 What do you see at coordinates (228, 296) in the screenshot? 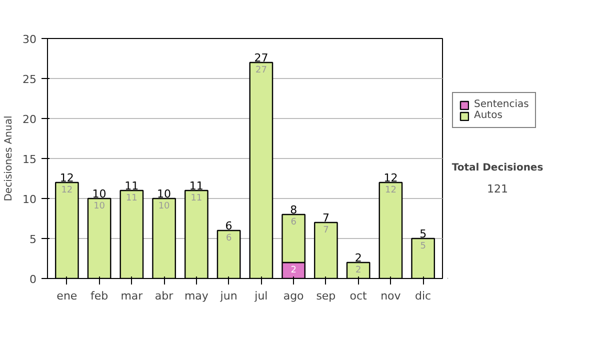
I see `x-tick-label: jun` at bounding box center [228, 296].